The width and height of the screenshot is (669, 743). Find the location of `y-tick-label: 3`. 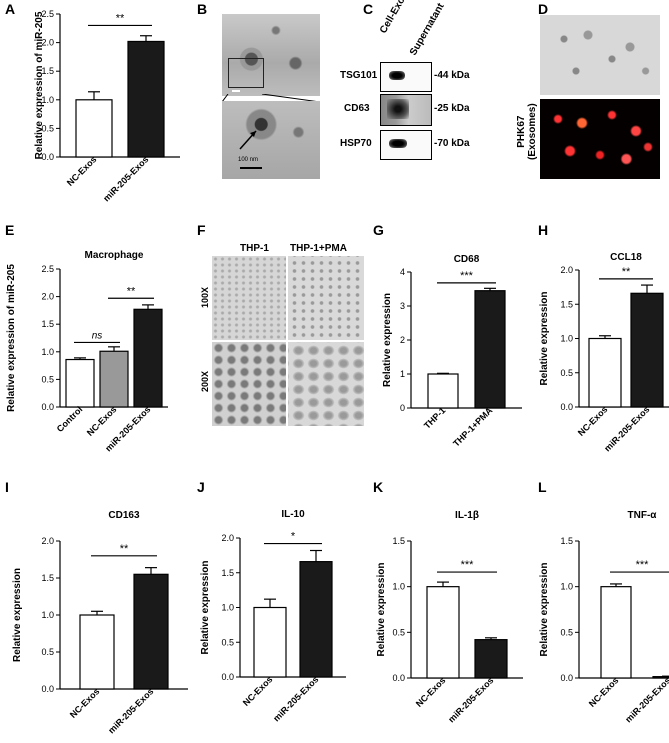

y-tick-label: 3 is located at coordinates (402, 306).